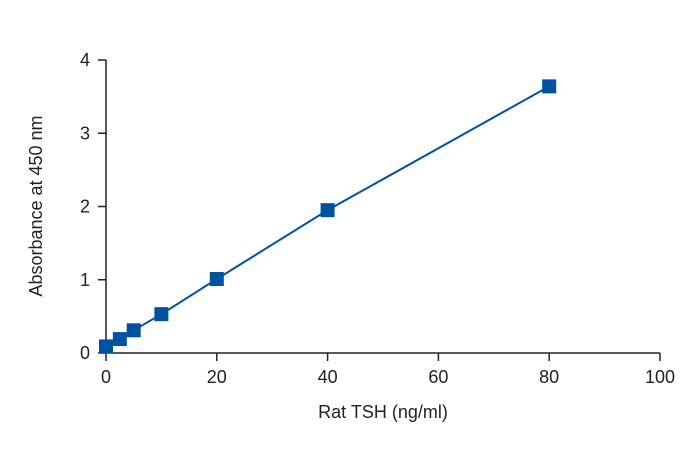  What do you see at coordinates (85, 60) in the screenshot?
I see `y-tick-label: 4` at bounding box center [85, 60].